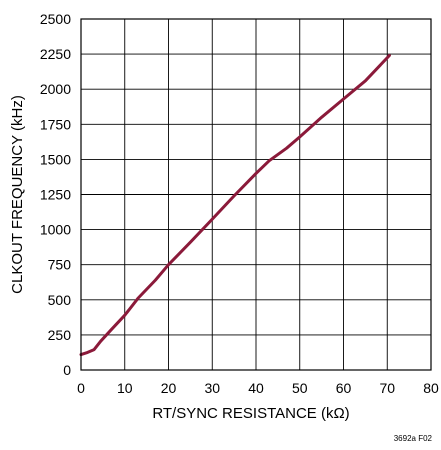 This screenshot has height=450, width=441. I want to click on x-tick-label: 70, so click(387, 388).